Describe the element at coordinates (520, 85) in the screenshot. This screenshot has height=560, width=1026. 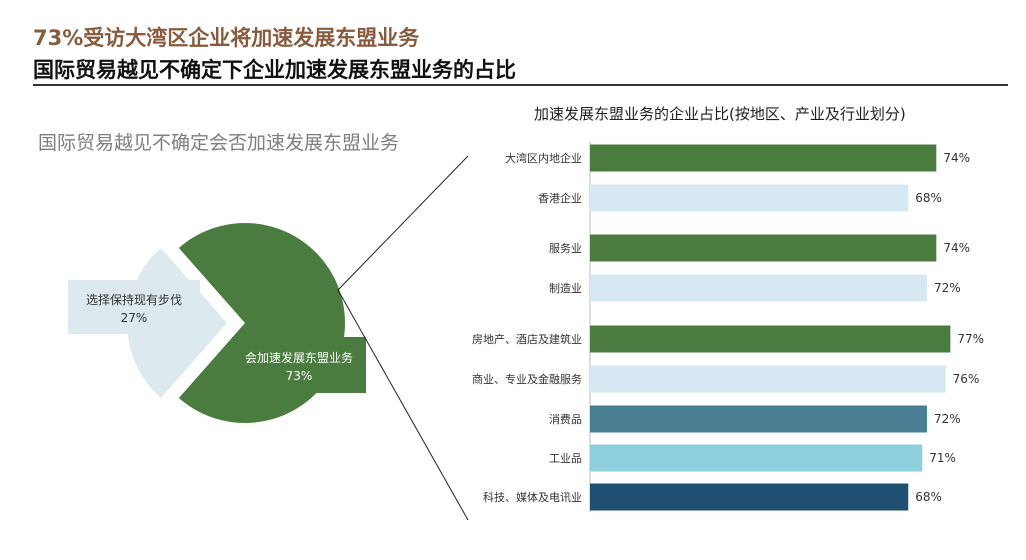
I see `title-divider` at that location.